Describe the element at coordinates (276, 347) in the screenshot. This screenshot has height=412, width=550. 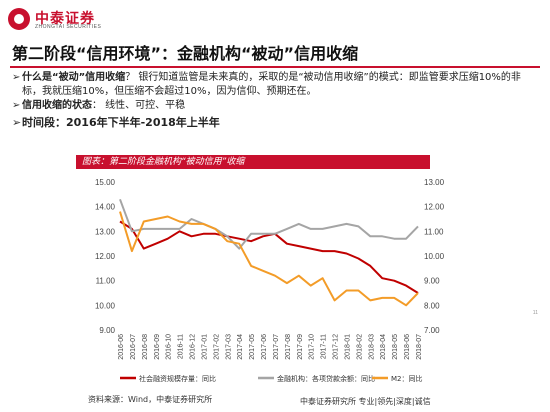
I see `x-tick-label: 2017-07` at that location.